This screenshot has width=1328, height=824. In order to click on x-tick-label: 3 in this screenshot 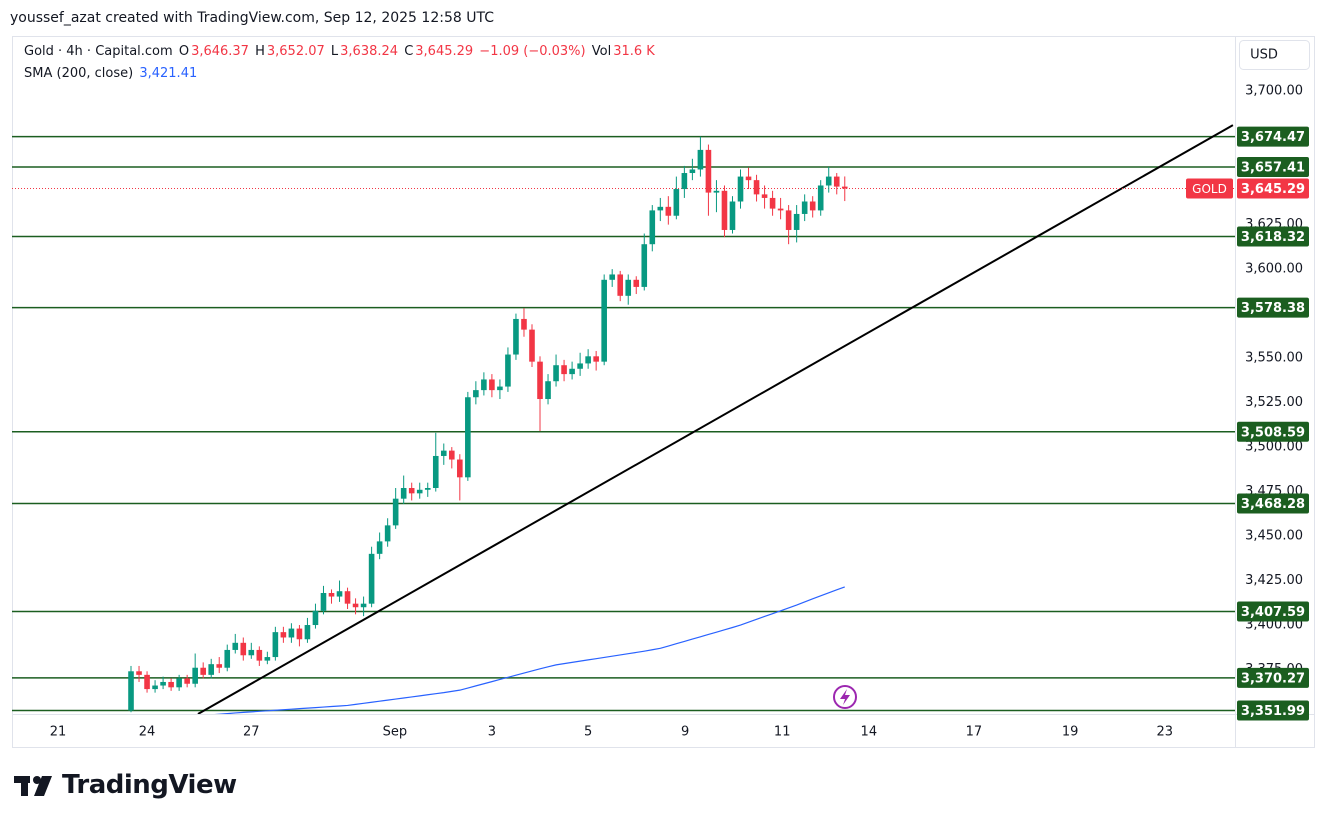, I will do `click(492, 732)`.